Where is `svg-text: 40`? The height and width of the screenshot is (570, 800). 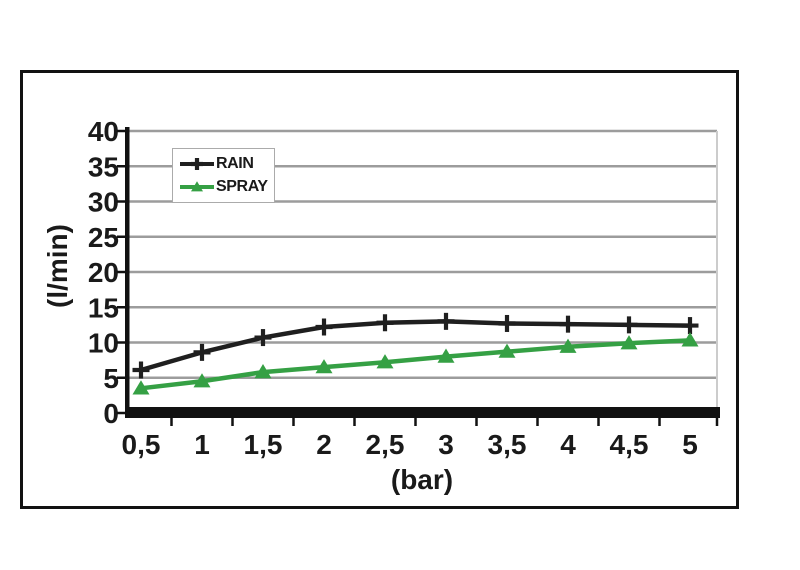 svg-text: 40 is located at coordinates (103, 131).